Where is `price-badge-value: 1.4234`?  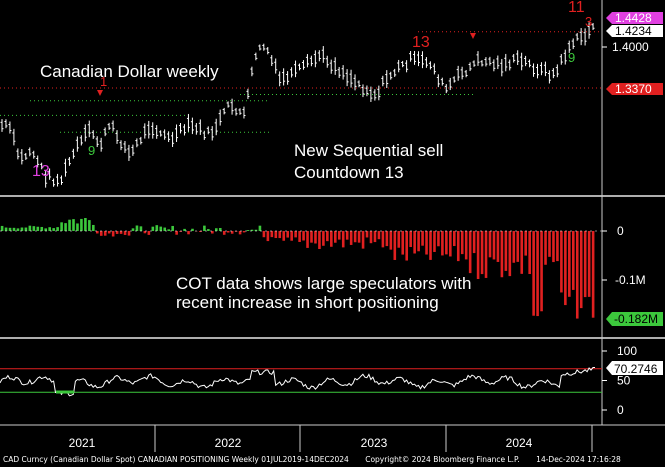 price-badge-value: 1.4234 is located at coordinates (633, 31).